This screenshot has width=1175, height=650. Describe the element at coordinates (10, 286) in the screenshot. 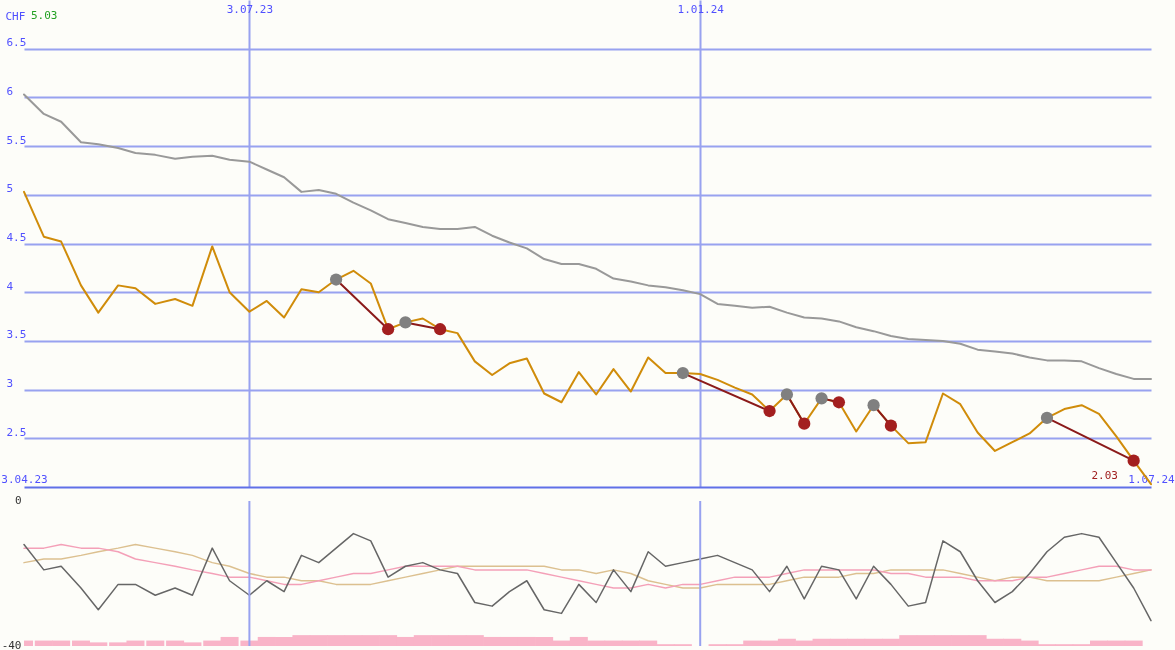

I see `y-tick-label: 4` at that location.